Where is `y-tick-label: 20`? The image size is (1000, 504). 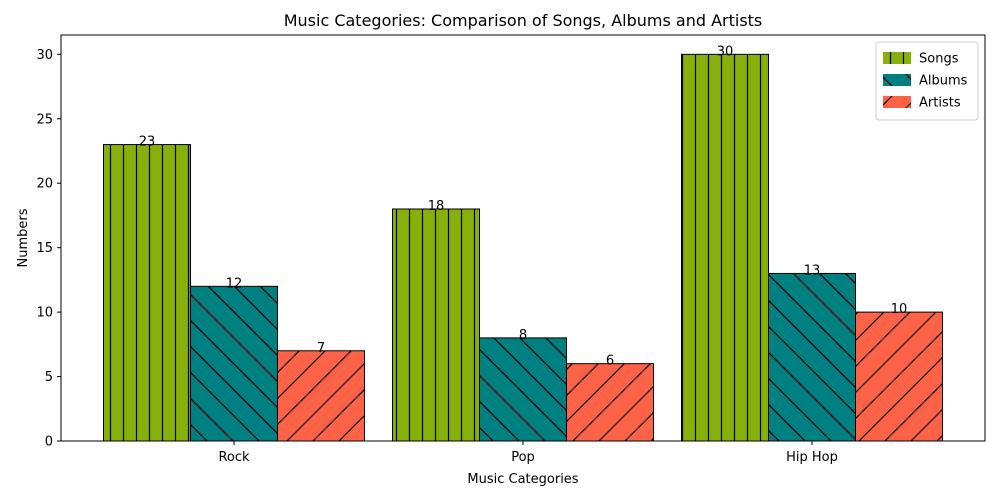 y-tick-label: 20 is located at coordinates (44, 184).